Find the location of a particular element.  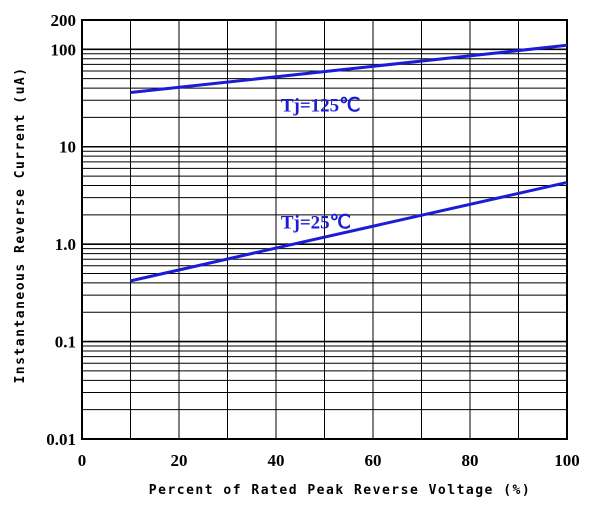

x-tick-label: 60 is located at coordinates (373, 460).